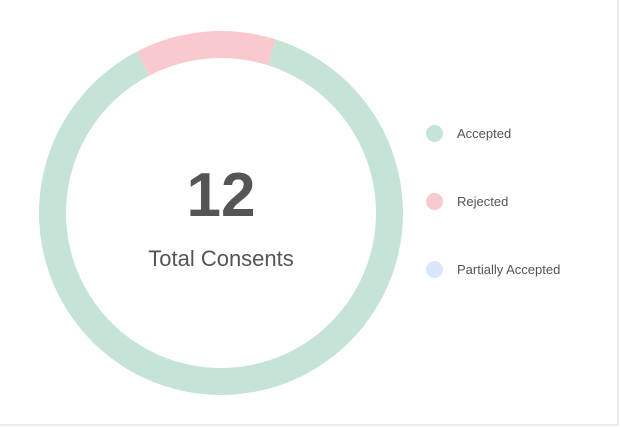  I want to click on legend-item-partially-accepted: Partially Accepted, so click(493, 269).